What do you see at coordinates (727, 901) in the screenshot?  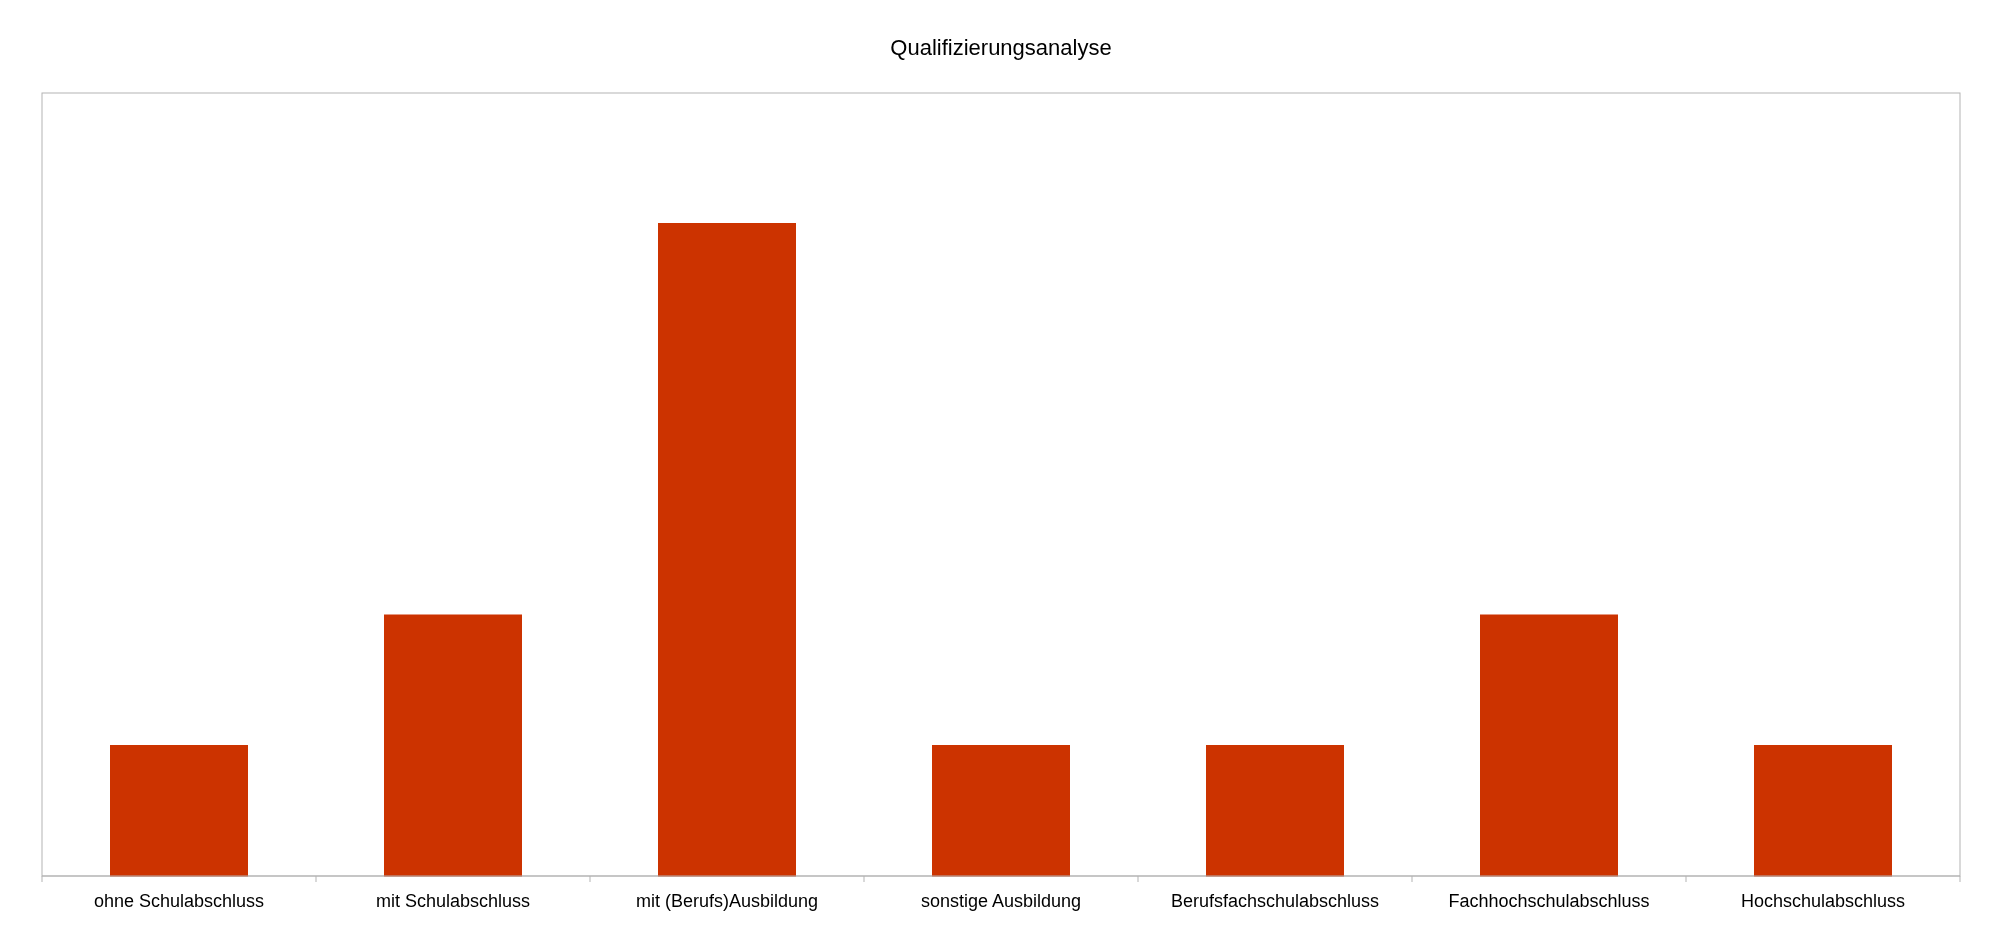 I see `x-tick-label: mit (Berufs)Ausbildung` at bounding box center [727, 901].